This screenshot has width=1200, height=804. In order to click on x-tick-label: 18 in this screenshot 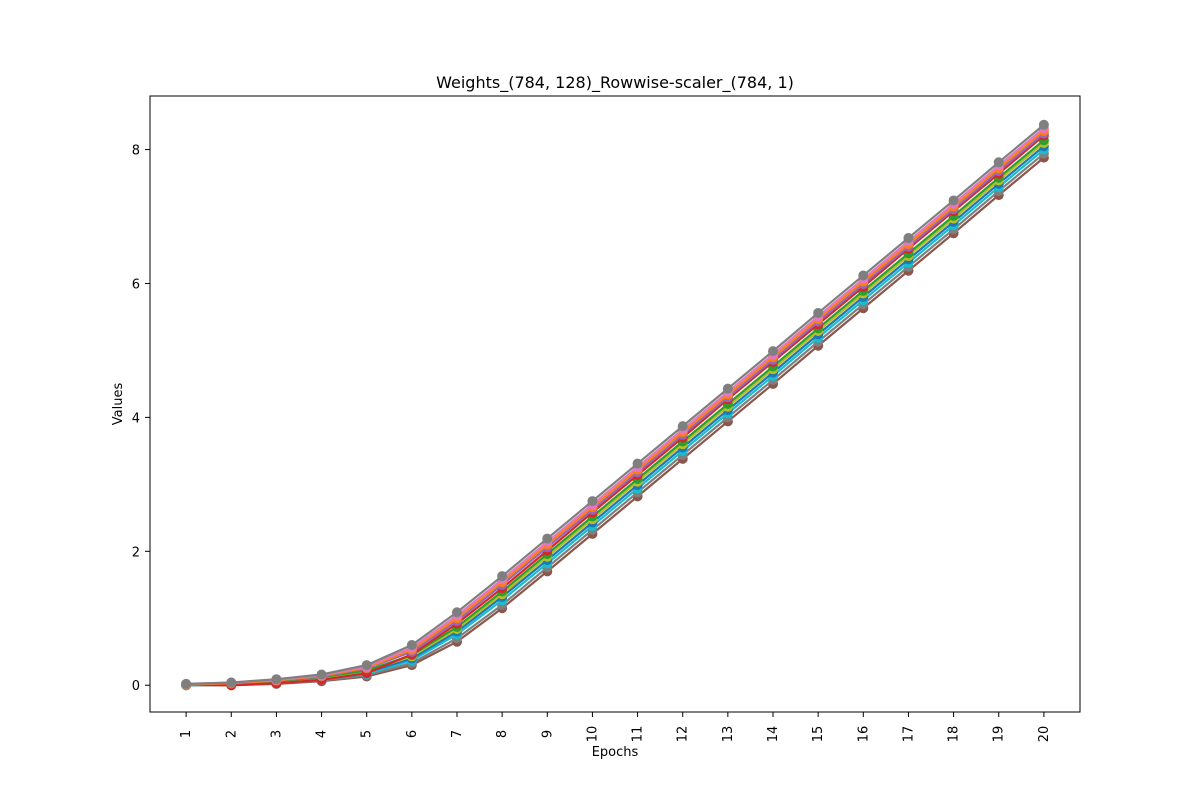, I will do `click(954, 734)`.